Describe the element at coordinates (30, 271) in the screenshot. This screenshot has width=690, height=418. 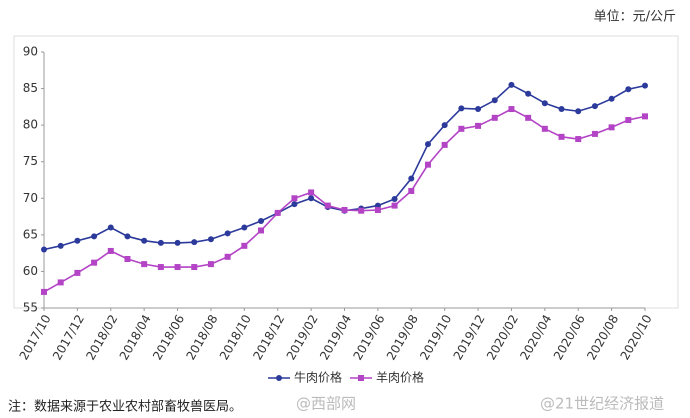
I see `y-tick-label: 60` at that location.